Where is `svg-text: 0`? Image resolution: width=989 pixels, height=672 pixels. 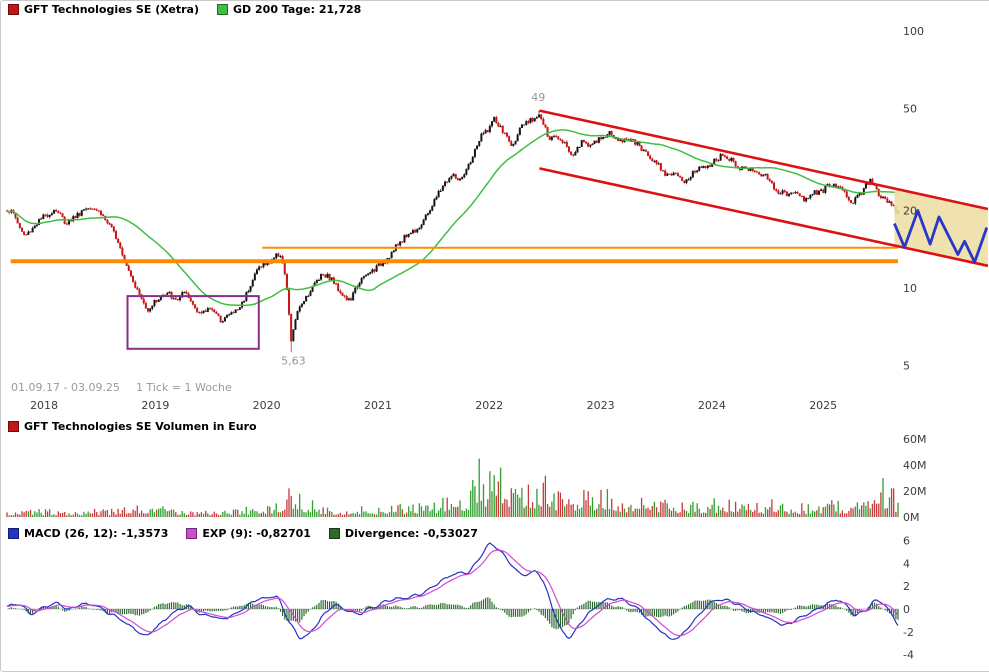
svg-text: 0 is located at coordinates (906, 609).